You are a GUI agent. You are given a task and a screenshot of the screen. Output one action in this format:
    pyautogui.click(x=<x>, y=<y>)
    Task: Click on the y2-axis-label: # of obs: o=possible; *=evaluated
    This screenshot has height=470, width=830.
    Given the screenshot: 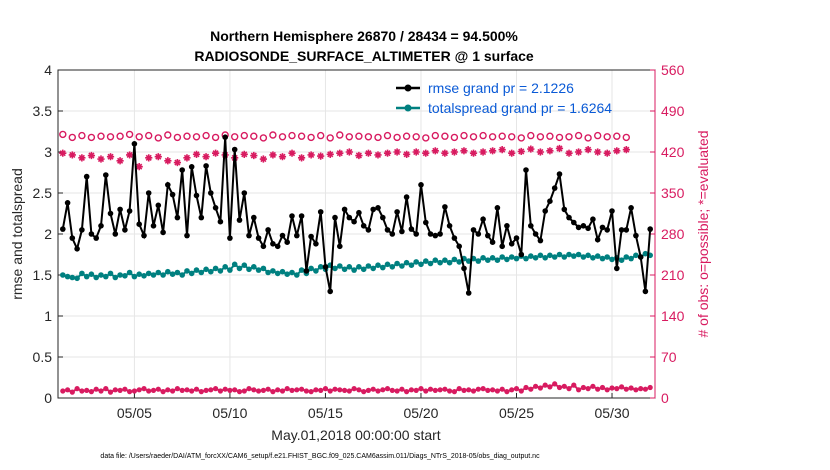 What is the action you would take?
    pyautogui.click(x=703, y=233)
    